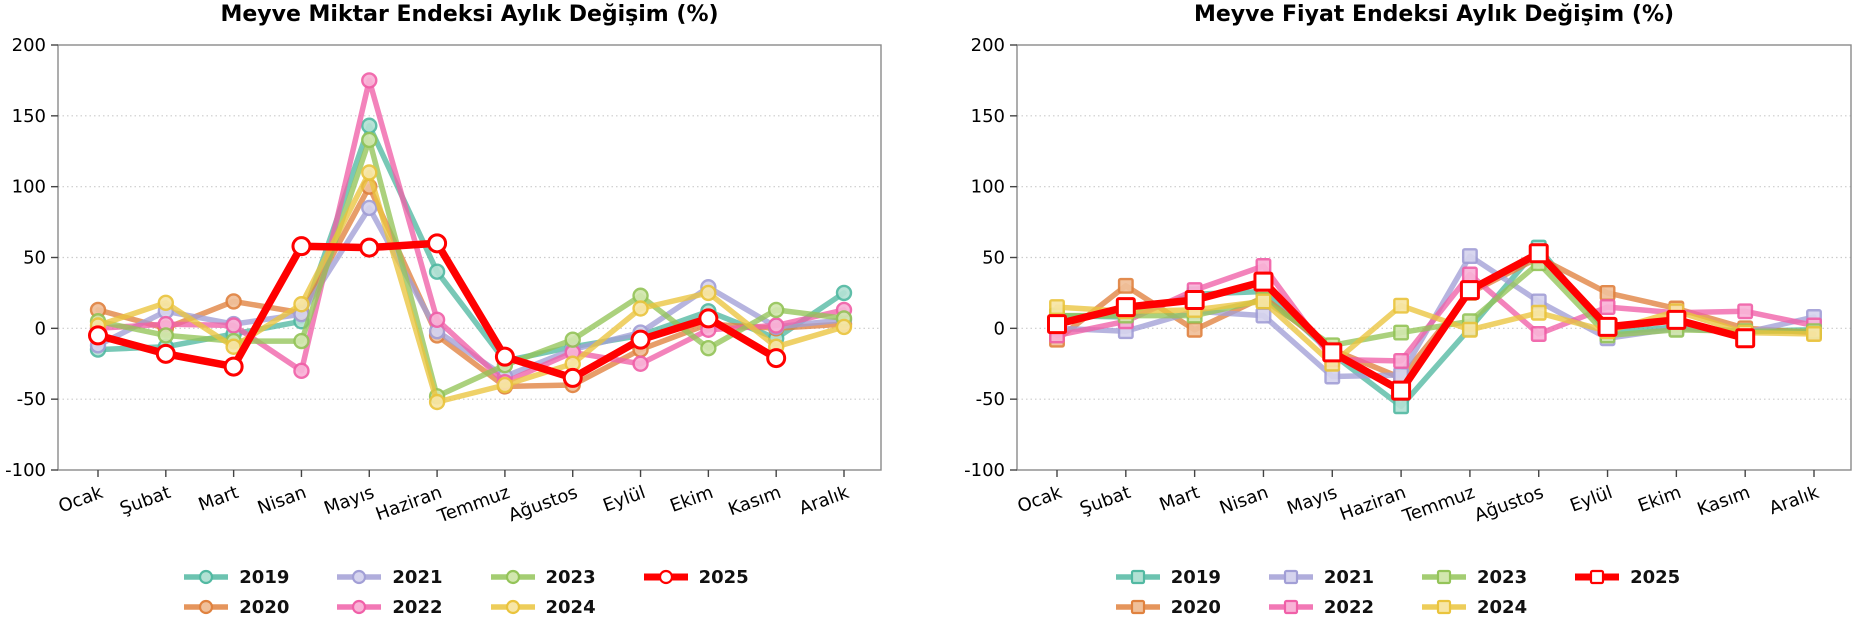 Image resolution: width=1863 pixels, height=640 pixels. What do you see at coordinates (417, 607) in the screenshot?
I see `legend-label: 2022` at bounding box center [417, 607].